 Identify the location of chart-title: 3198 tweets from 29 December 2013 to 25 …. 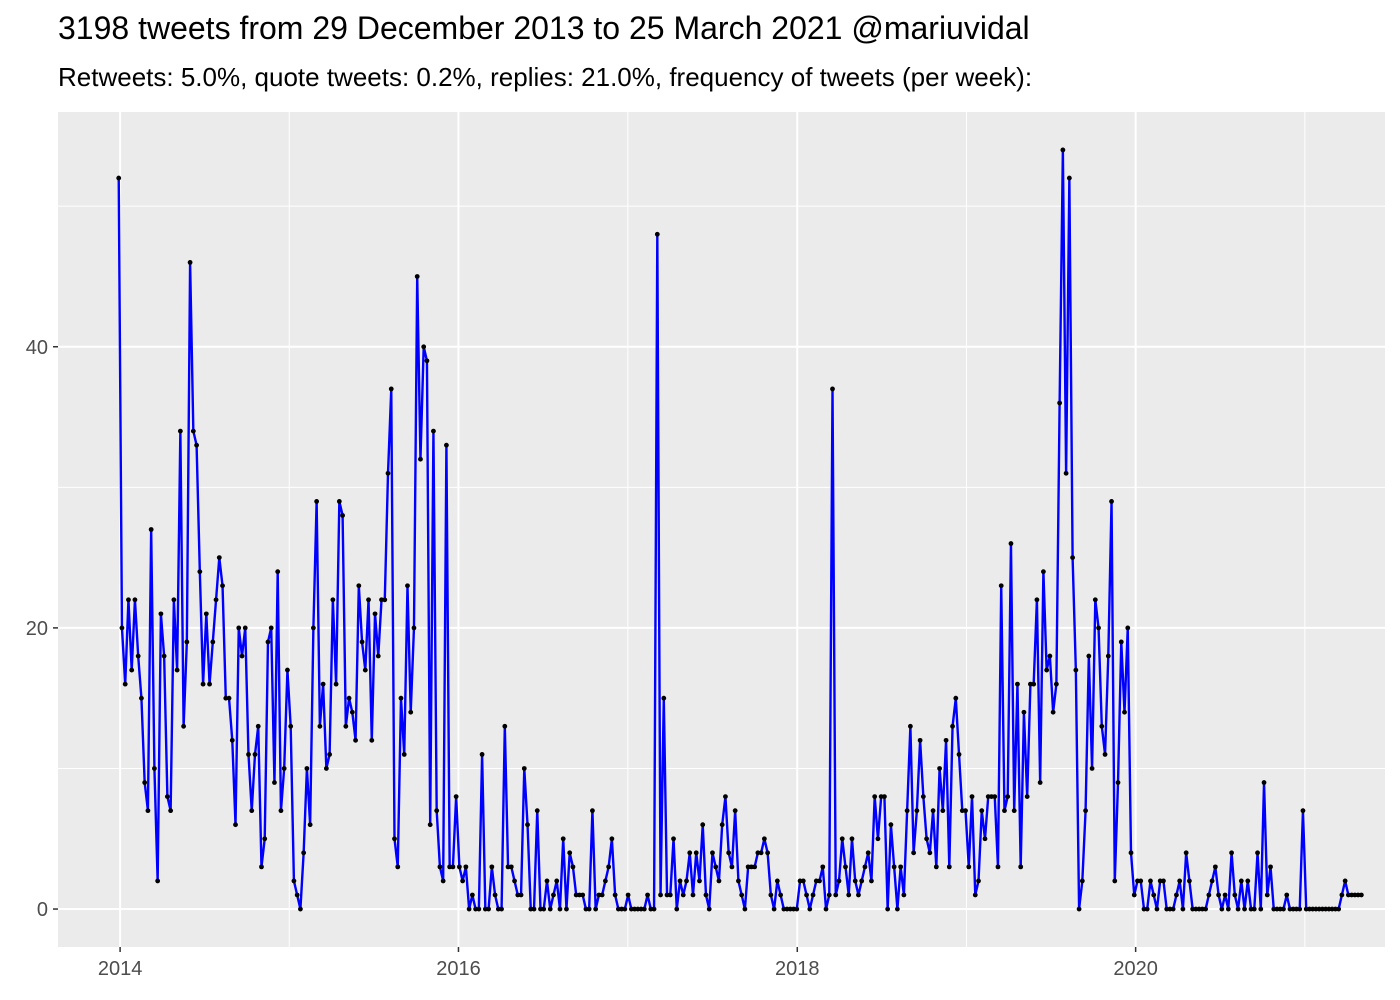
(544, 28).